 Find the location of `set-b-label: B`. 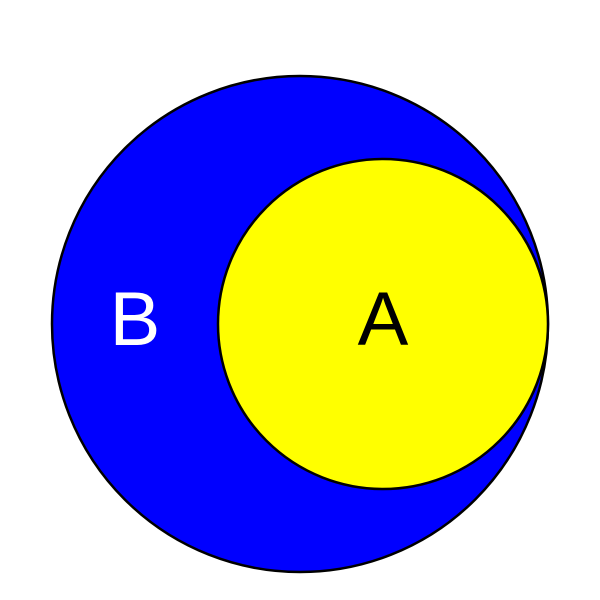

set-b-label: B is located at coordinates (135, 319).